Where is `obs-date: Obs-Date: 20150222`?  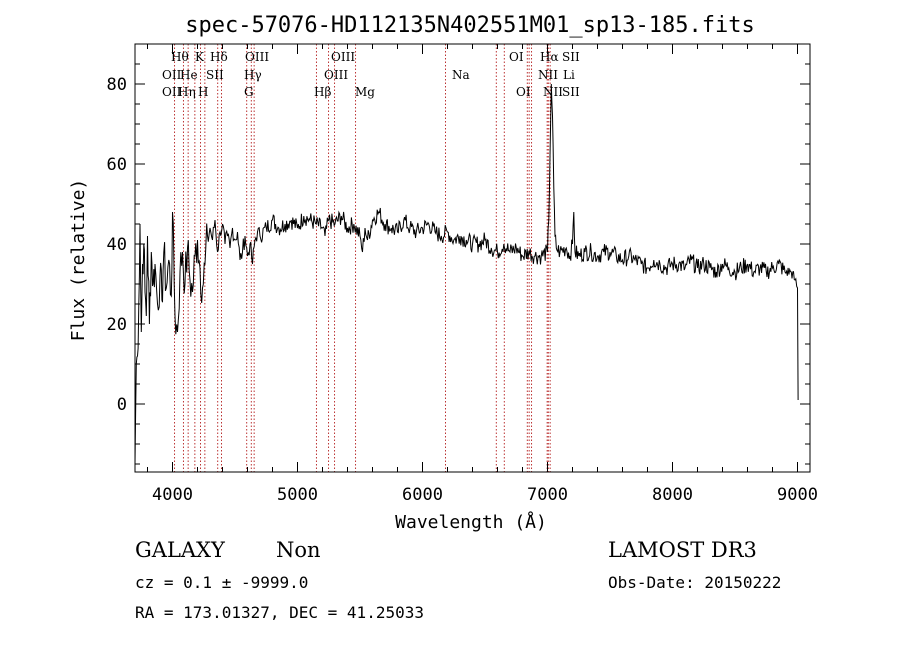
obs-date: Obs-Date: 20150222 is located at coordinates (695, 582).